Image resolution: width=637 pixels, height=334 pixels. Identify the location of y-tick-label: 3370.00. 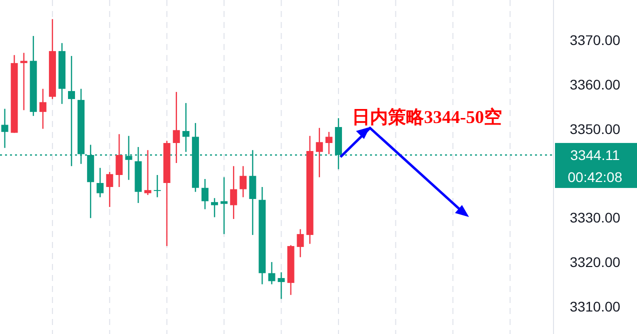
(595, 40).